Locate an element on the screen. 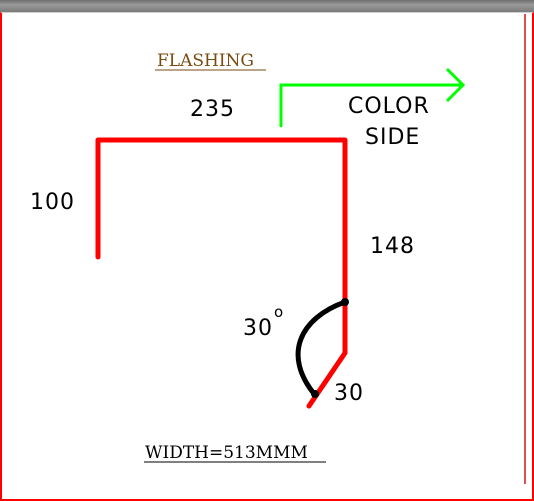  width-label: WIDTH=513MMM is located at coordinates (226, 453).